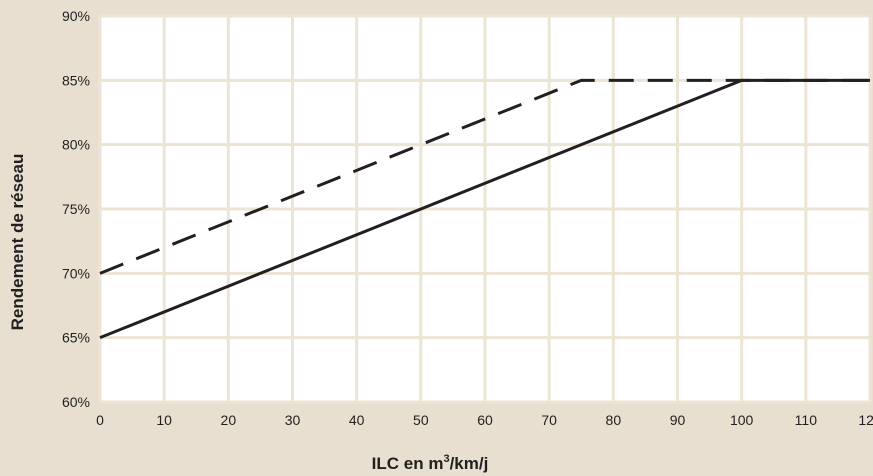 Image resolution: width=873 pixels, height=476 pixels. I want to click on y-tick-label-80: 80%, so click(76, 145).